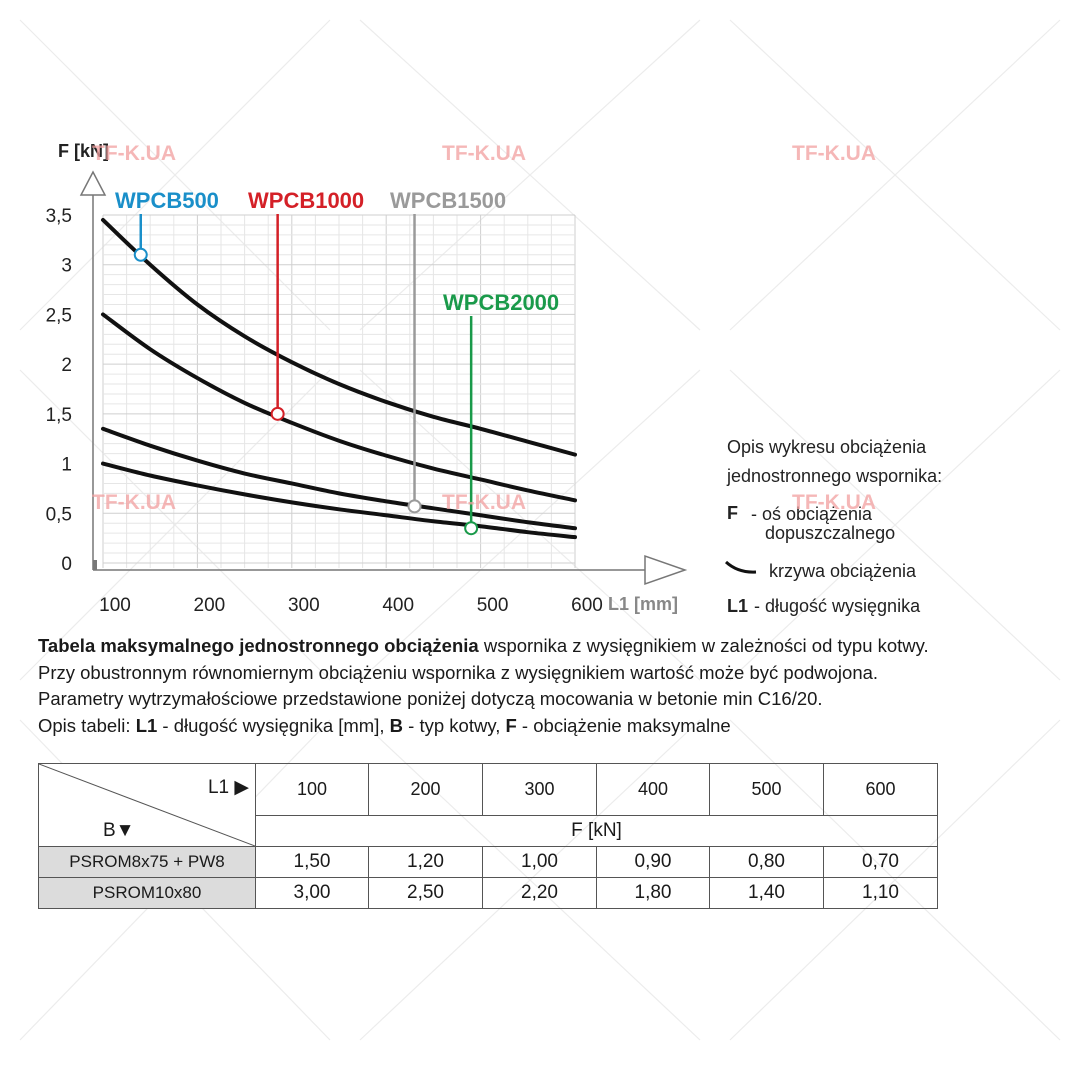  What do you see at coordinates (115, 605) in the screenshot?
I see `x-tick-label: 100` at bounding box center [115, 605].